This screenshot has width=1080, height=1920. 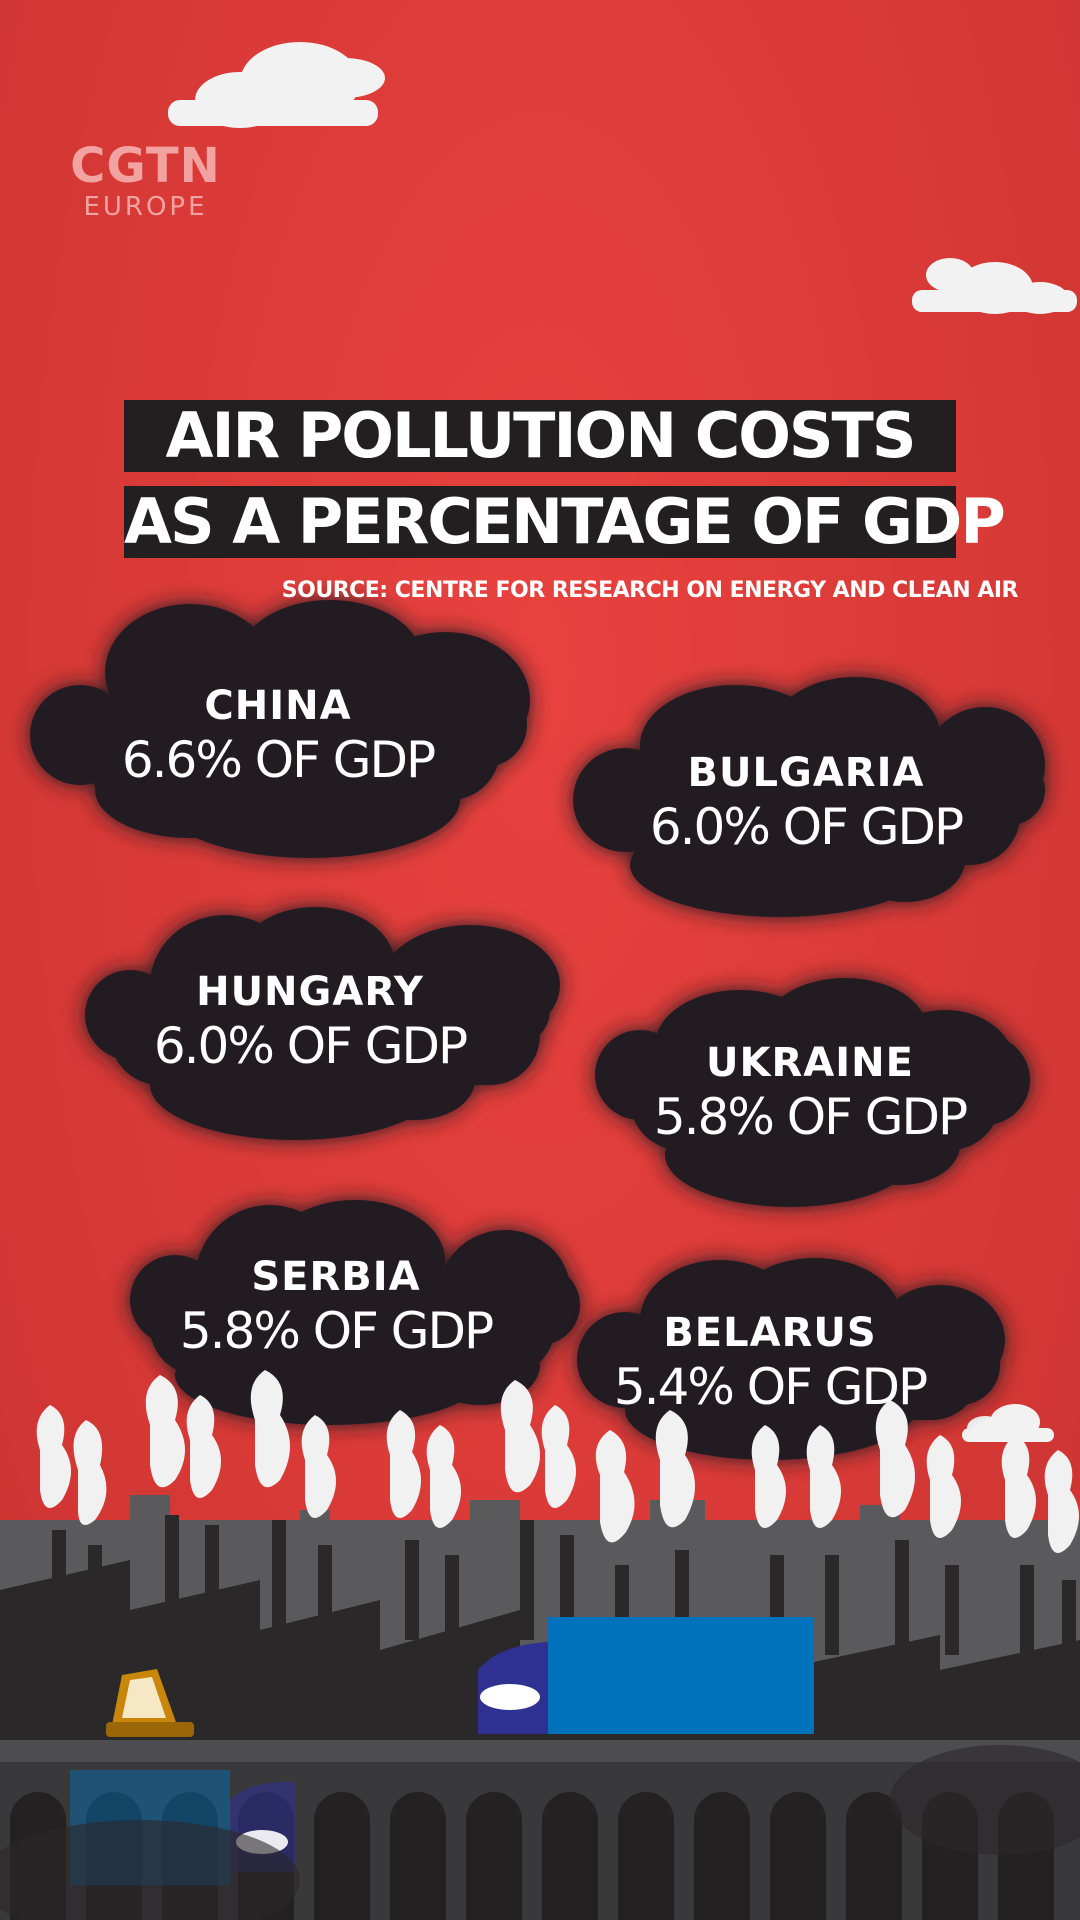 What do you see at coordinates (770, 1333) in the screenshot?
I see `country-name: BELARUS` at bounding box center [770, 1333].